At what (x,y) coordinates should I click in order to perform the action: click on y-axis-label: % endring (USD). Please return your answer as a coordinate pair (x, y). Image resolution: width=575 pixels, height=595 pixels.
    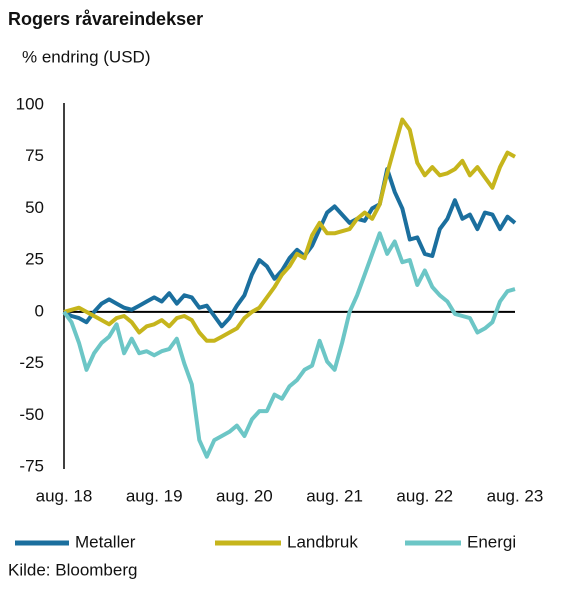
    Looking at the image, I should click on (86, 56).